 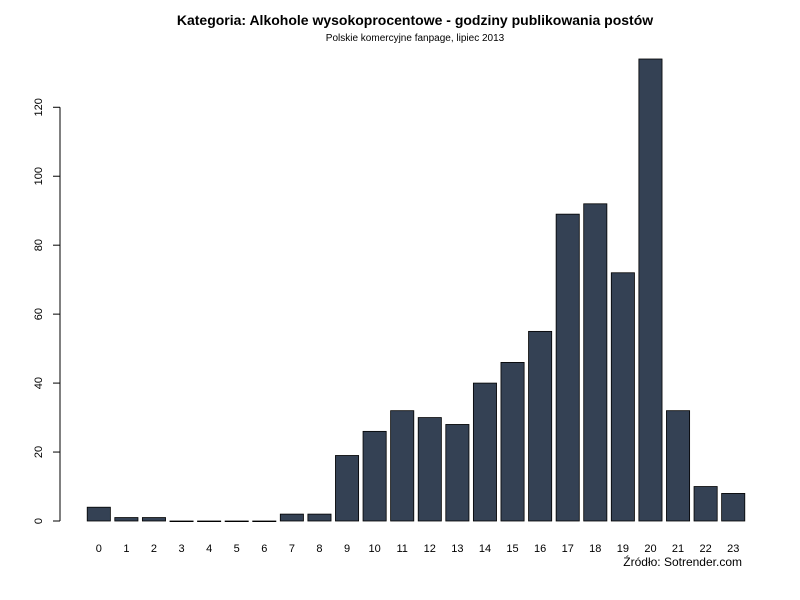 What do you see at coordinates (682, 562) in the screenshot?
I see `source-note: Źródło: Sotrender.com` at bounding box center [682, 562].